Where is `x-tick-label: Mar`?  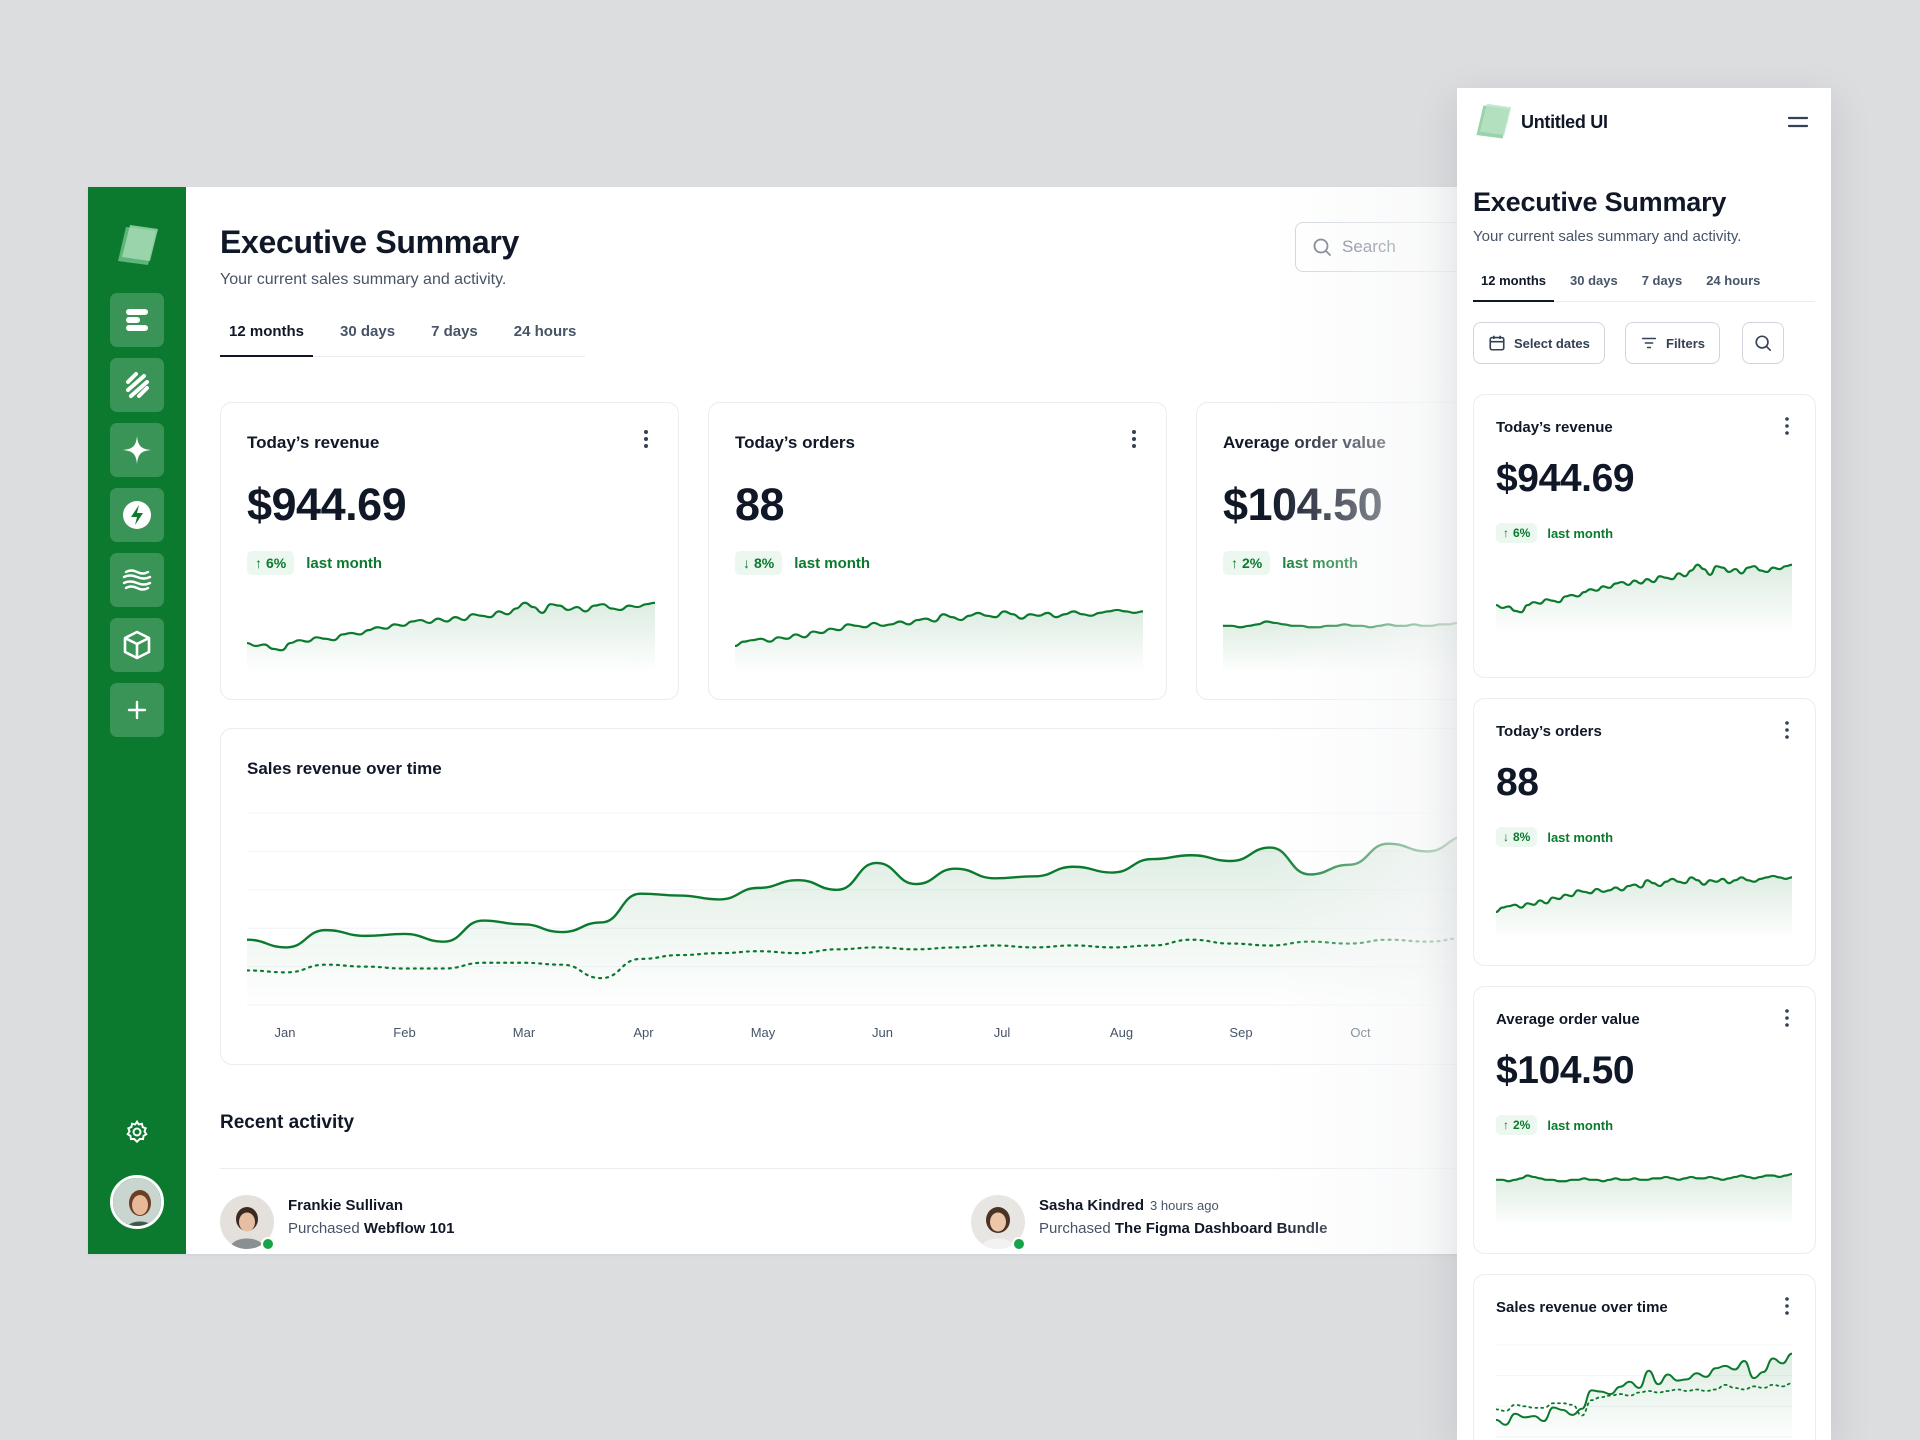
x-tick-label: Mar is located at coordinates (524, 1032).